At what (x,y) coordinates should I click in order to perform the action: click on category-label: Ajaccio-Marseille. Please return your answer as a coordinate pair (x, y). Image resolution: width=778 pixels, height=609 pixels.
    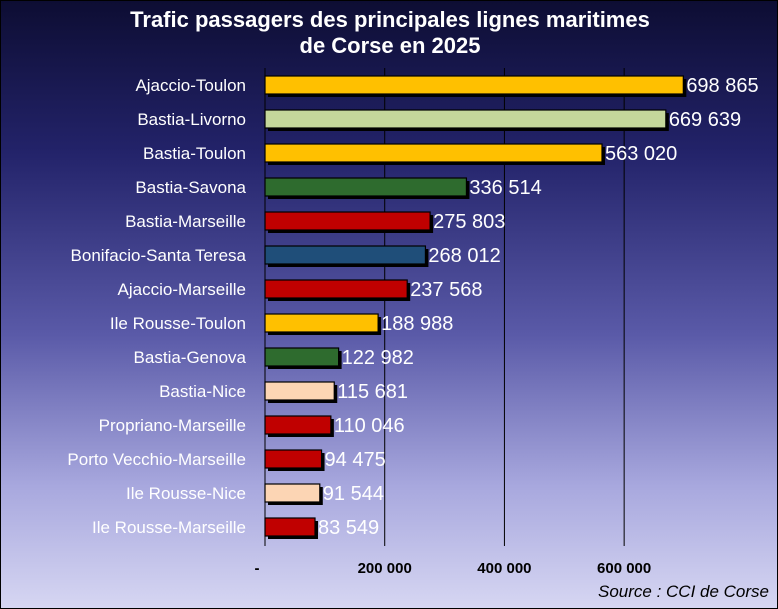
    Looking at the image, I should click on (182, 289).